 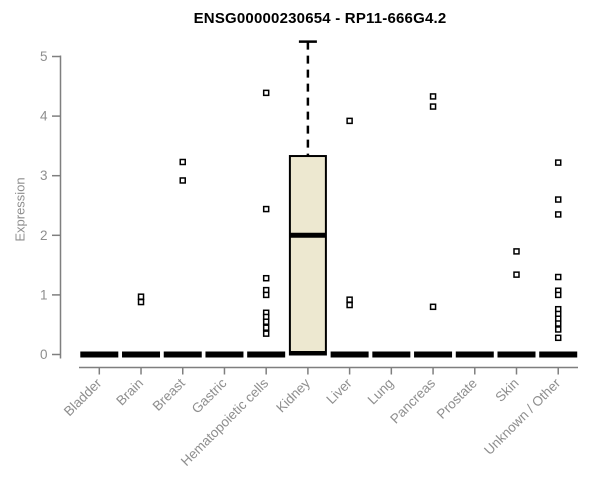 I want to click on chart-title: ENSG00000230654 - RP11-666G4.2, so click(x=320, y=18).